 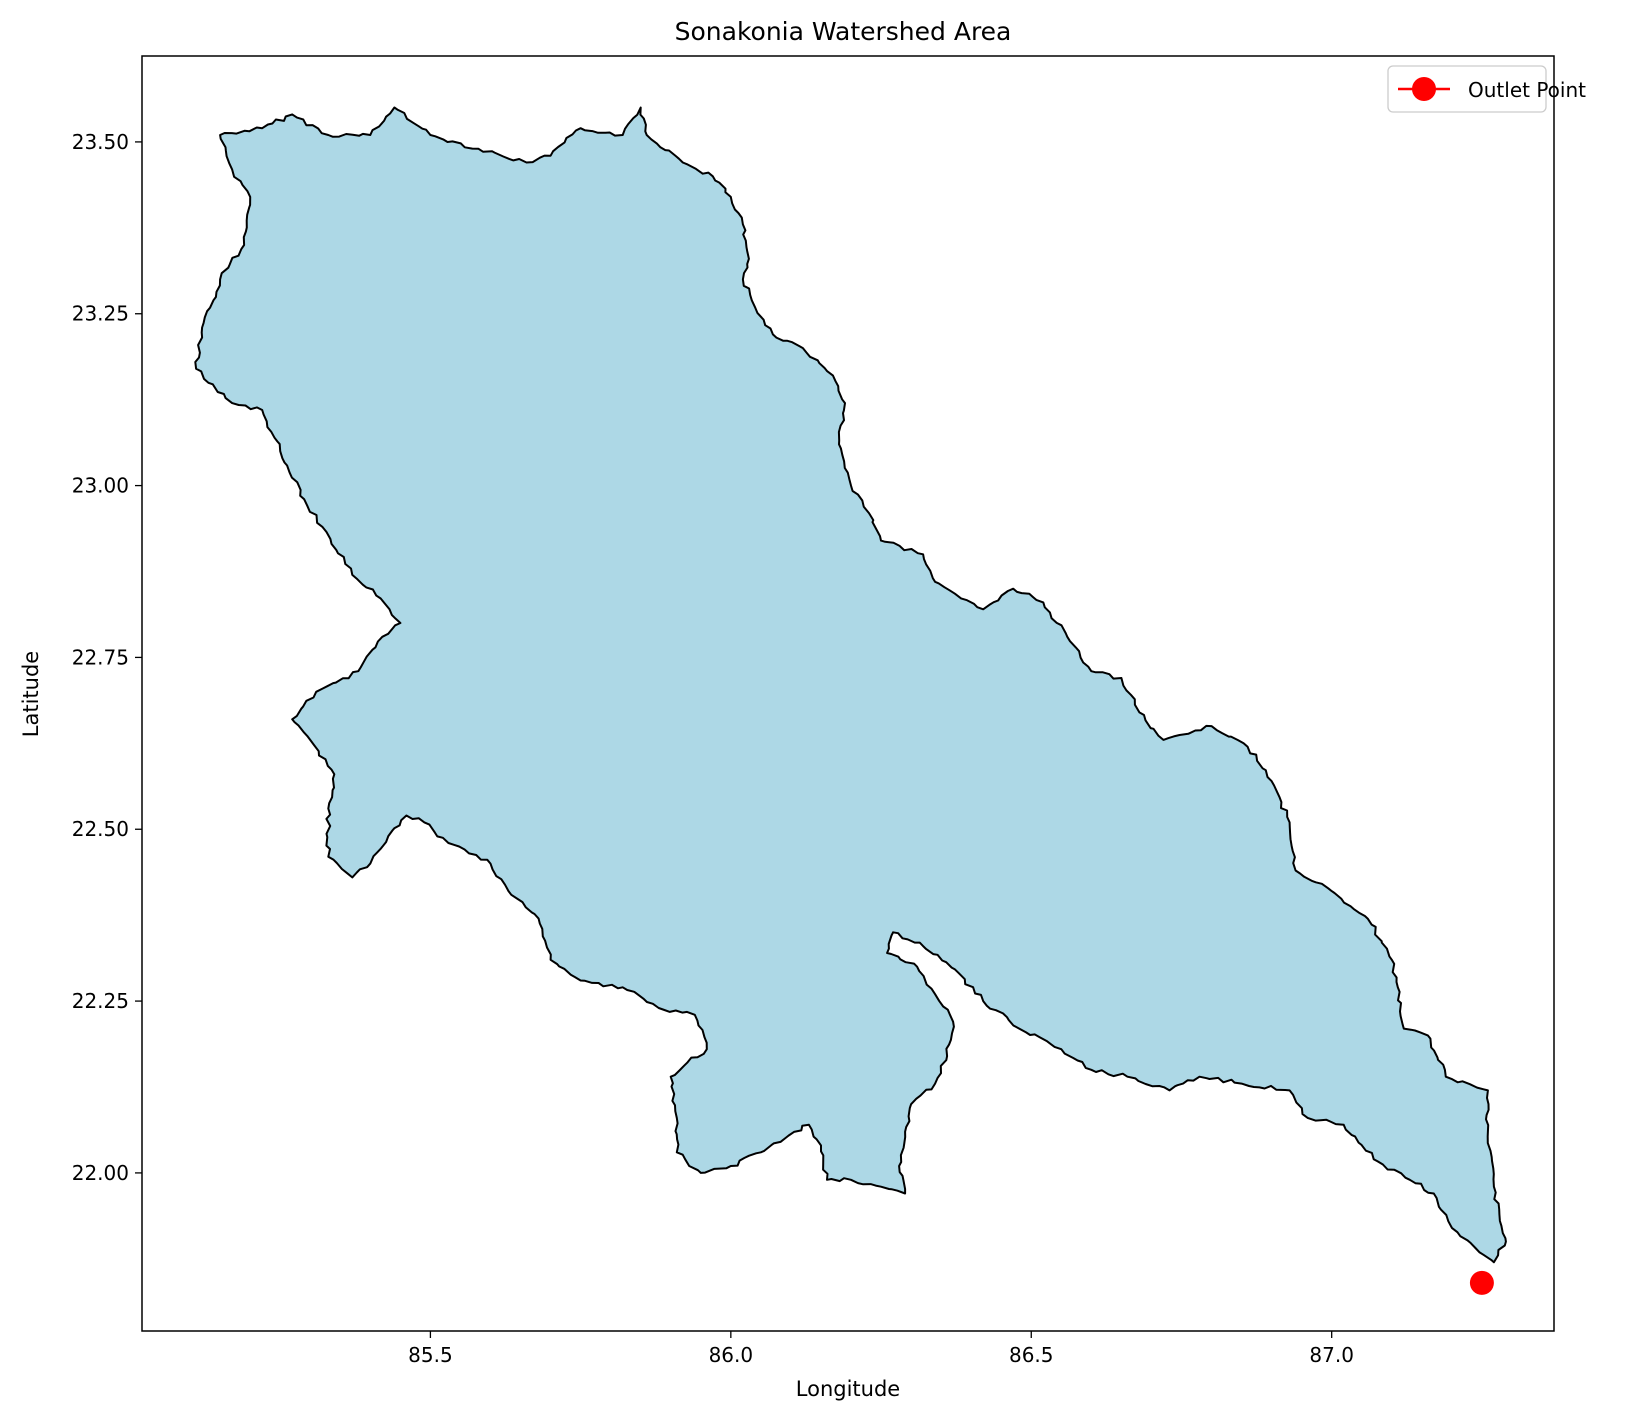 I want to click on y-tick-label: 23.25, so click(x=100, y=314).